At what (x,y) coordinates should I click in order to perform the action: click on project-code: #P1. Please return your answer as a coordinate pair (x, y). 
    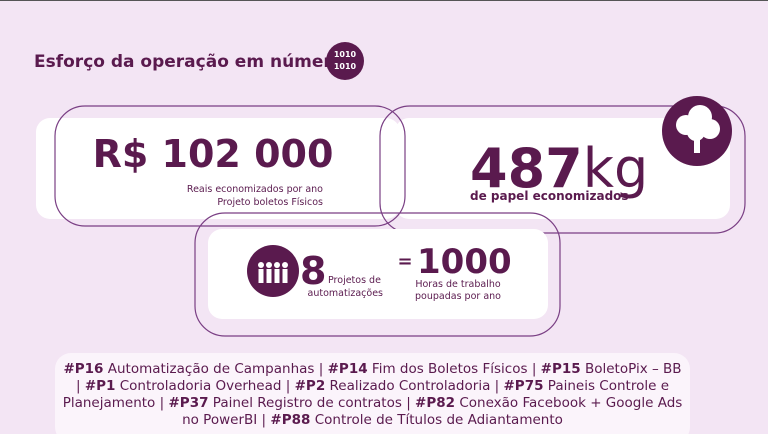
    Looking at the image, I should click on (100, 386).